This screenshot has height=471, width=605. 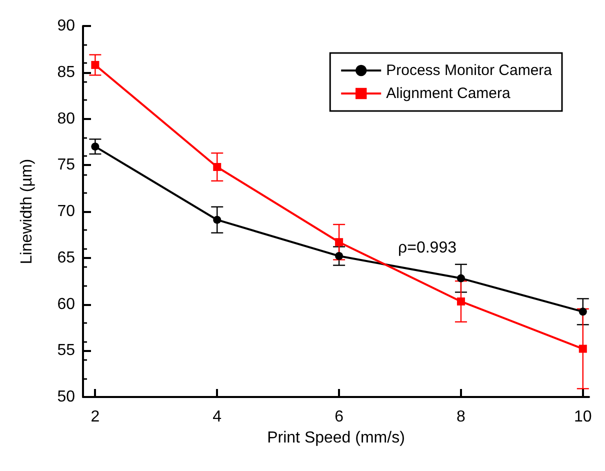 What do you see at coordinates (66, 165) in the screenshot?
I see `y-tick-label: 75` at bounding box center [66, 165].